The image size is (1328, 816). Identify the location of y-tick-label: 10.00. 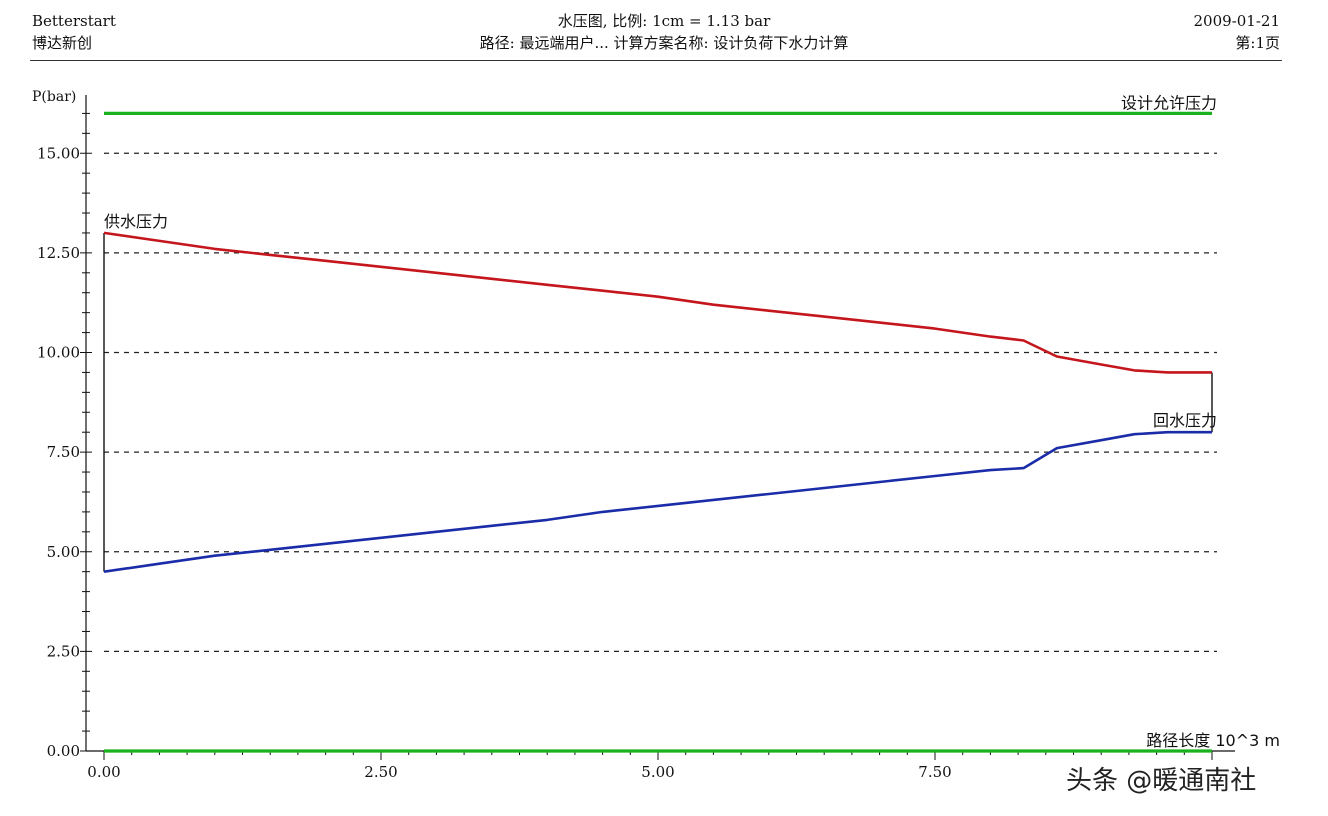
(58, 353).